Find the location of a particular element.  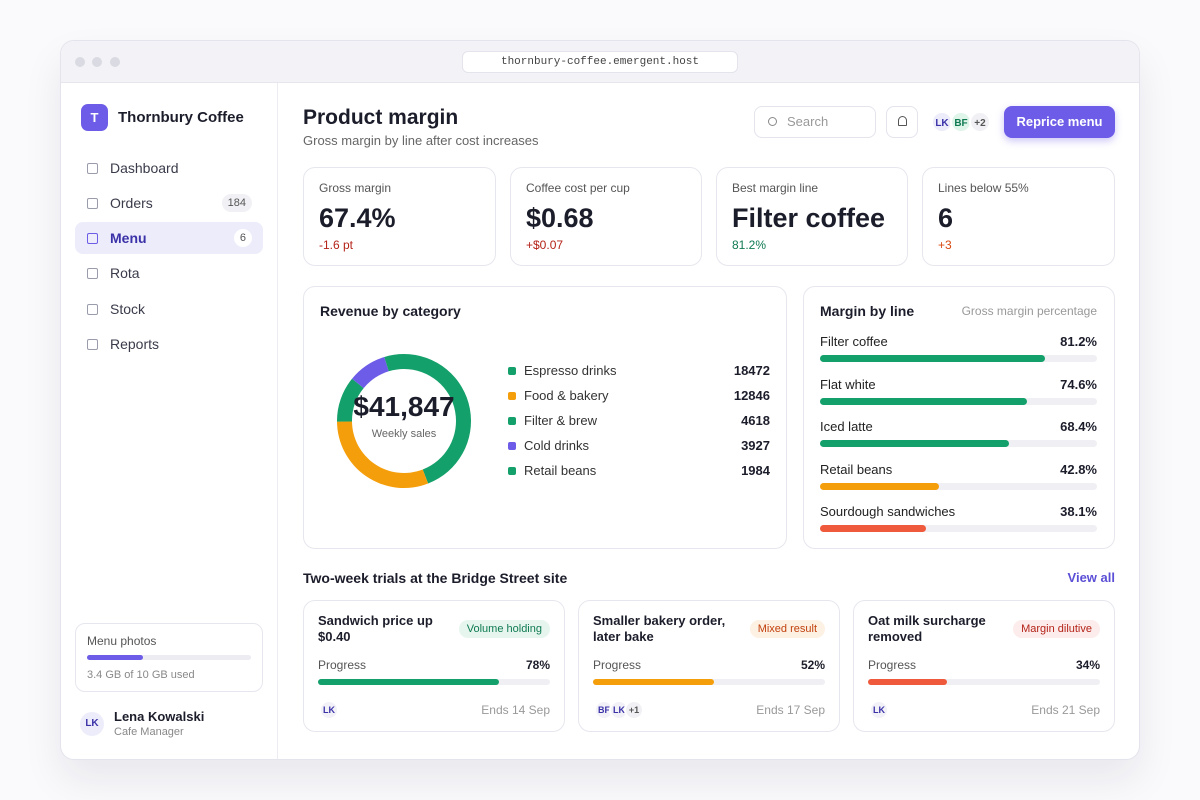

progress-value: 78% is located at coordinates (537, 665).